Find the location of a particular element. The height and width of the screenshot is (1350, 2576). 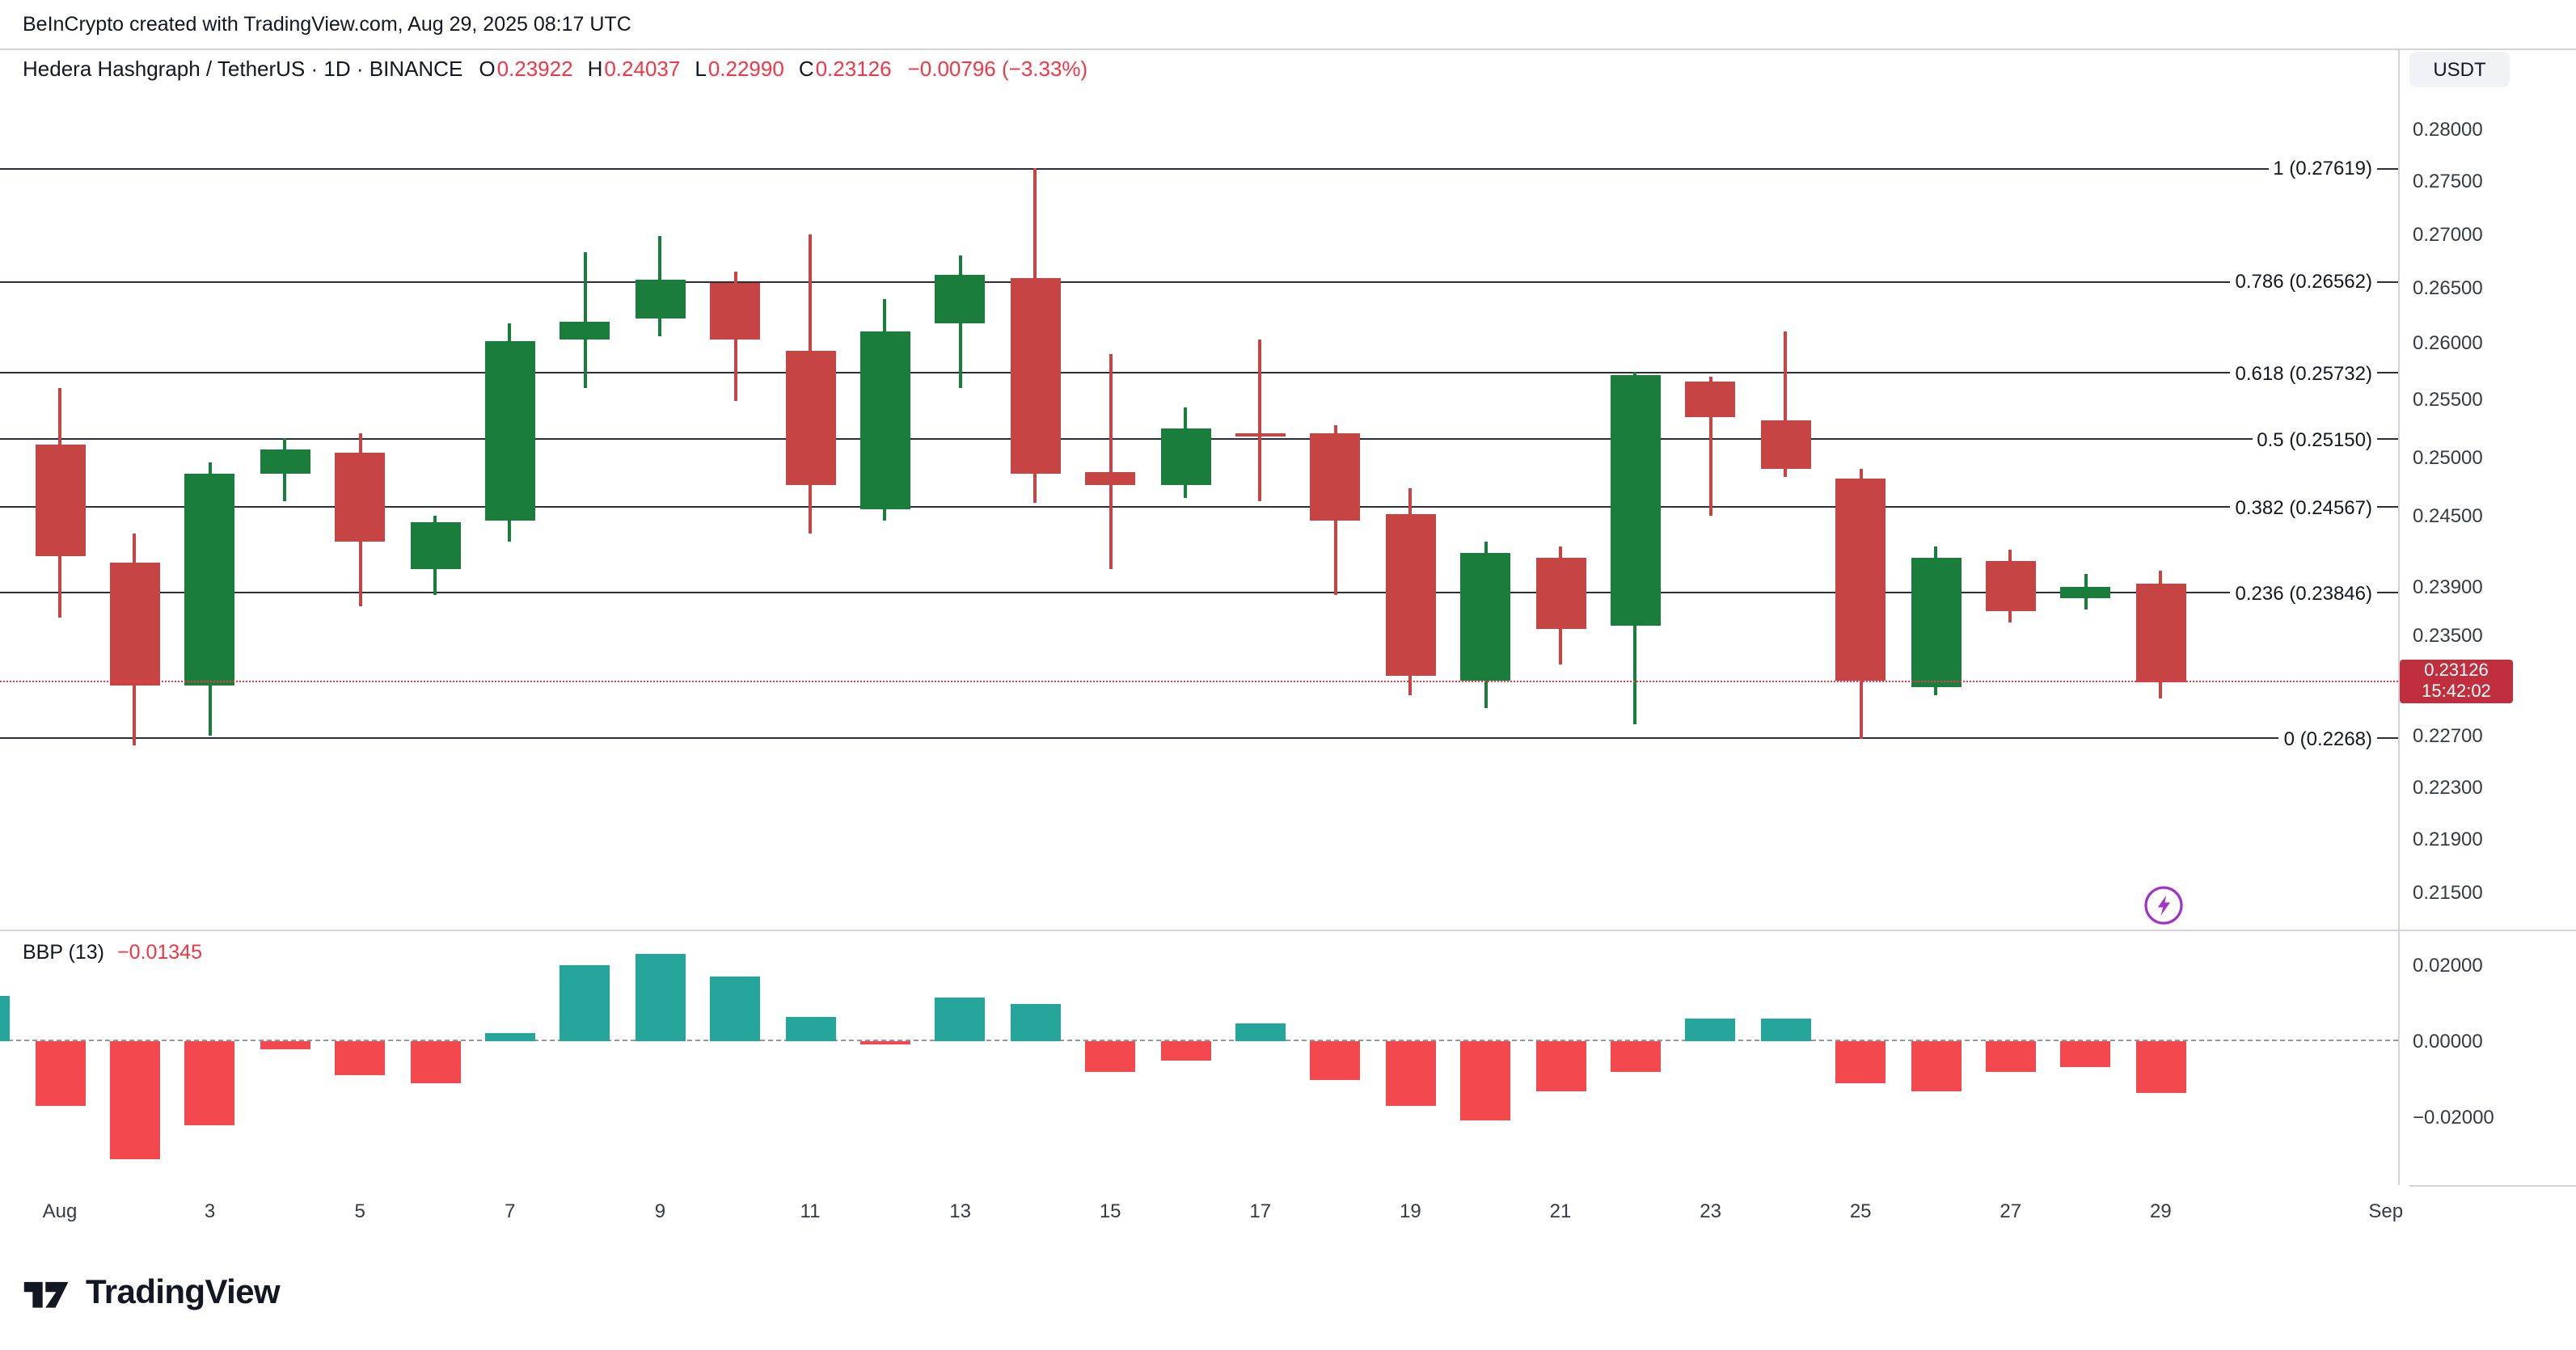

fib-level-label: 0.786 (0.26562) is located at coordinates (2303, 281).